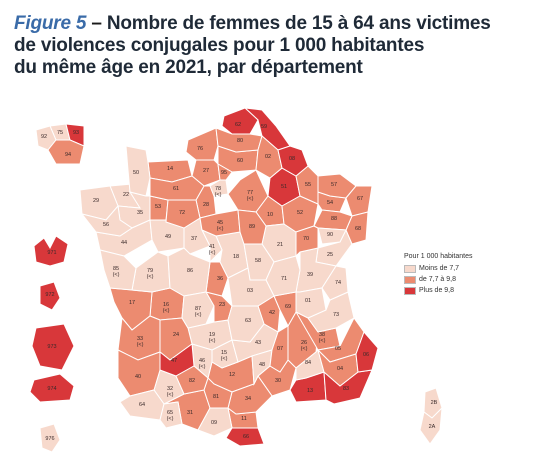  What do you see at coordinates (310, 391) in the screenshot?
I see `department-label-13: 13` at bounding box center [310, 391].